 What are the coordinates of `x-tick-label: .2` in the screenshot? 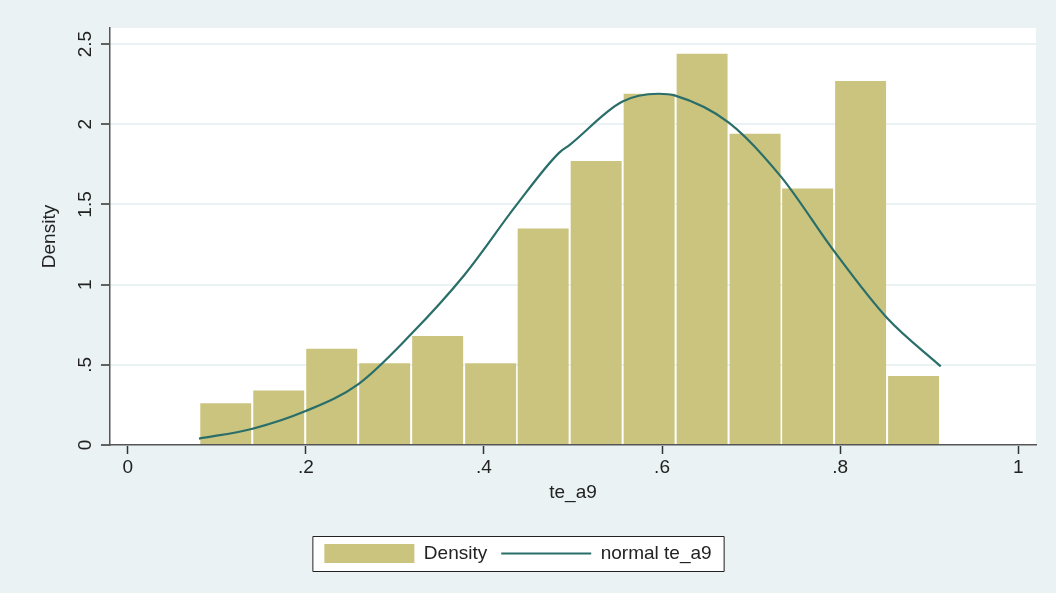 It's located at (305, 467).